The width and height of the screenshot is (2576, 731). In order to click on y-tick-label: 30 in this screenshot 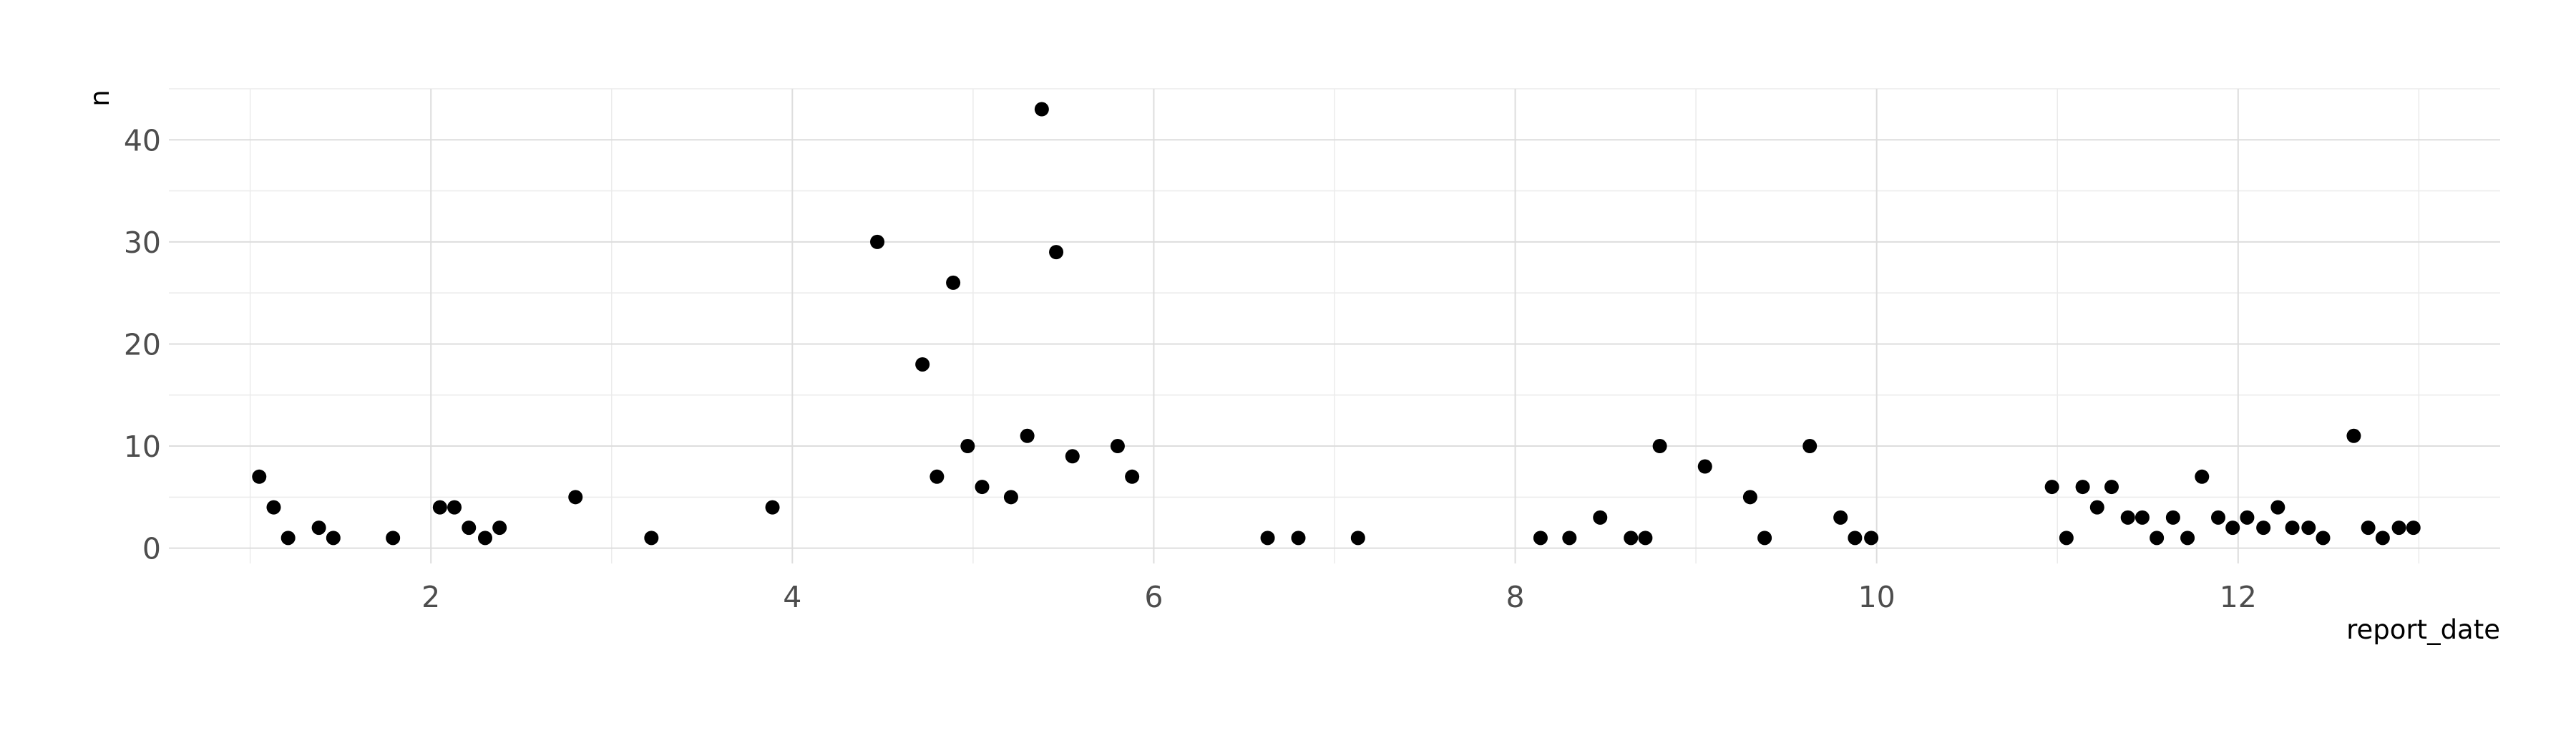, I will do `click(142, 243)`.